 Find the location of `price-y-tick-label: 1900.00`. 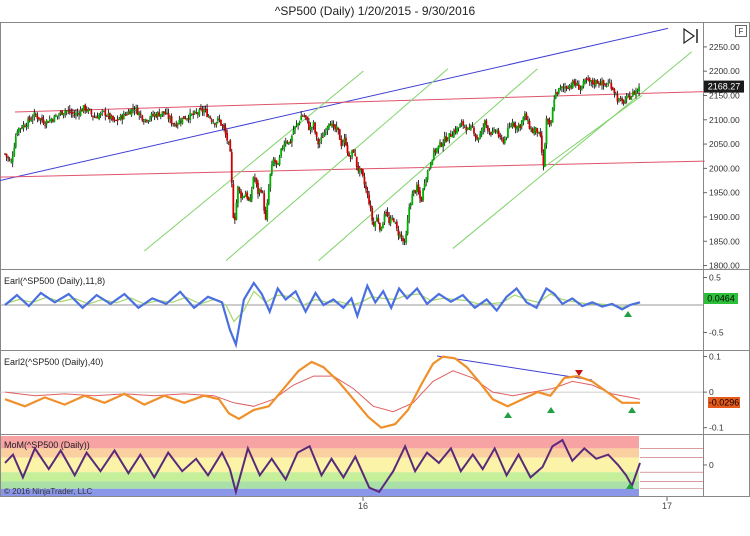

price-y-tick-label: 1900.00 is located at coordinates (724, 217).